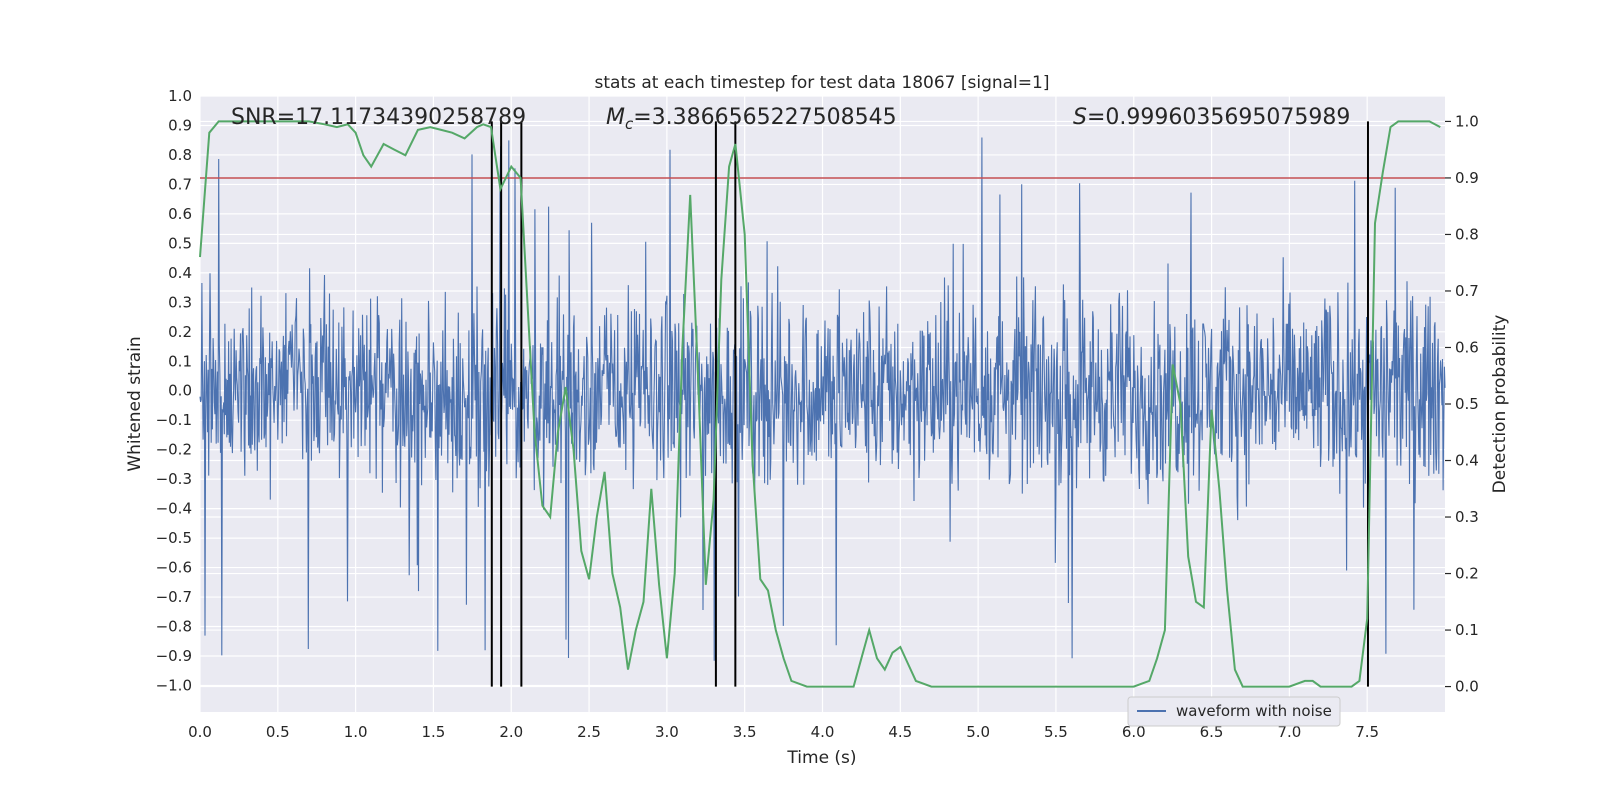 The height and width of the screenshot is (800, 1600). Describe the element at coordinates (174, 568) in the screenshot. I see `y-left-tick-label: −0.6` at that location.